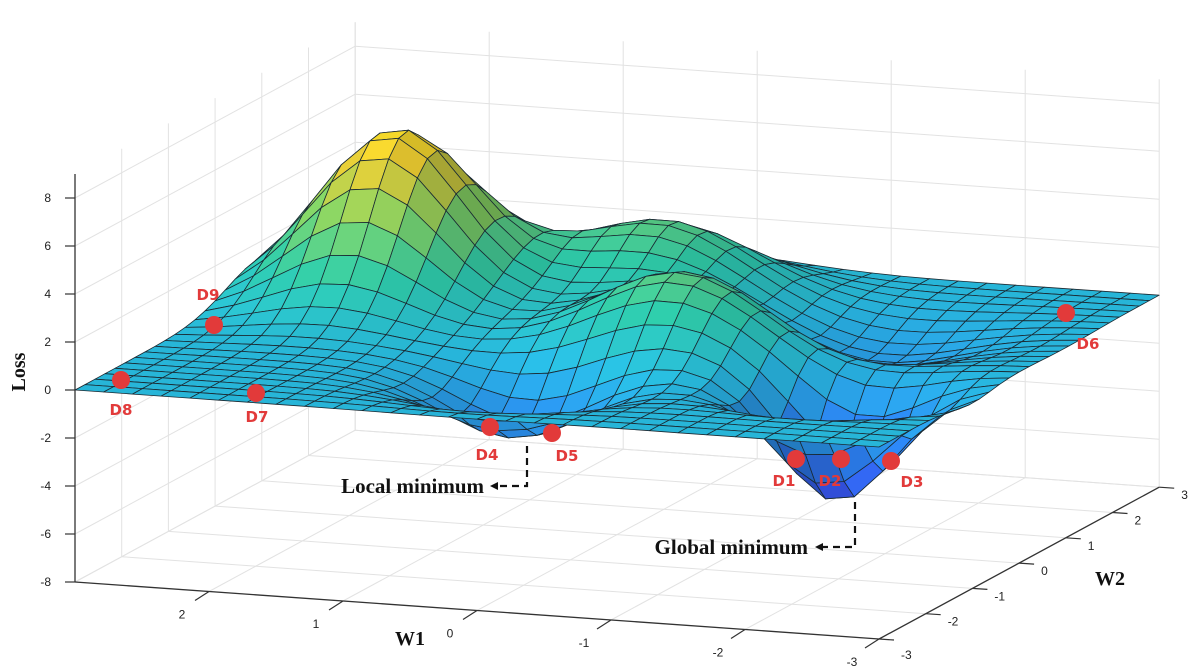 This screenshot has height=670, width=1200. I want to click on z-tick-label: -2, so click(45, 438).